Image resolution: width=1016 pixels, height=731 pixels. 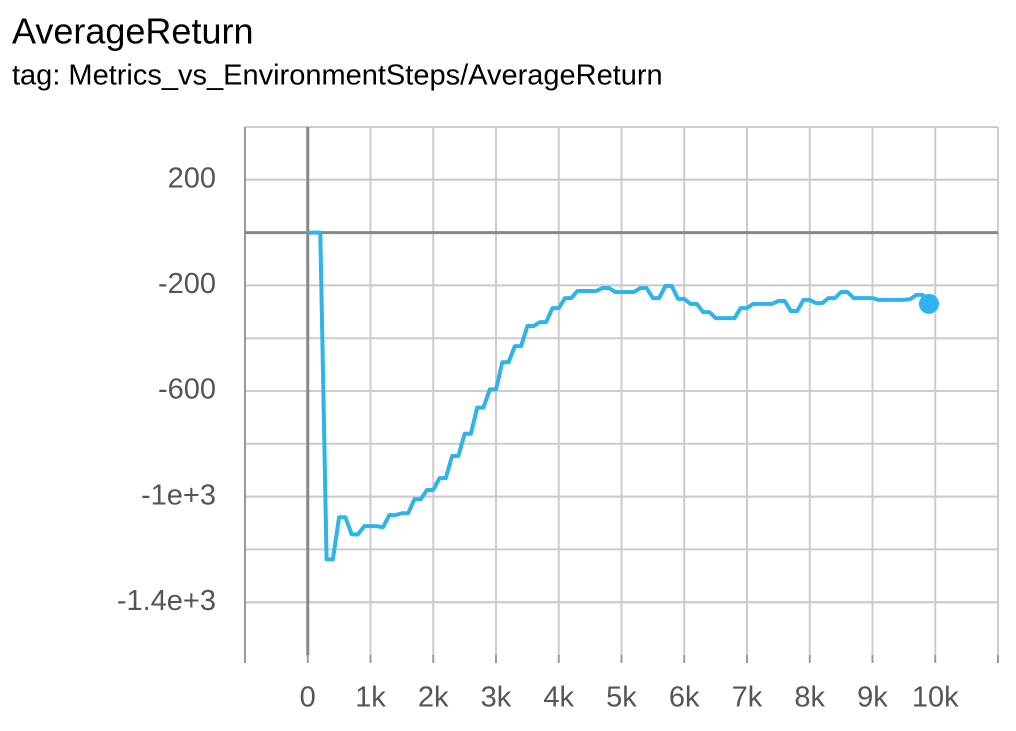 What do you see at coordinates (133, 31) in the screenshot?
I see `chart-title: AverageReturn` at bounding box center [133, 31].